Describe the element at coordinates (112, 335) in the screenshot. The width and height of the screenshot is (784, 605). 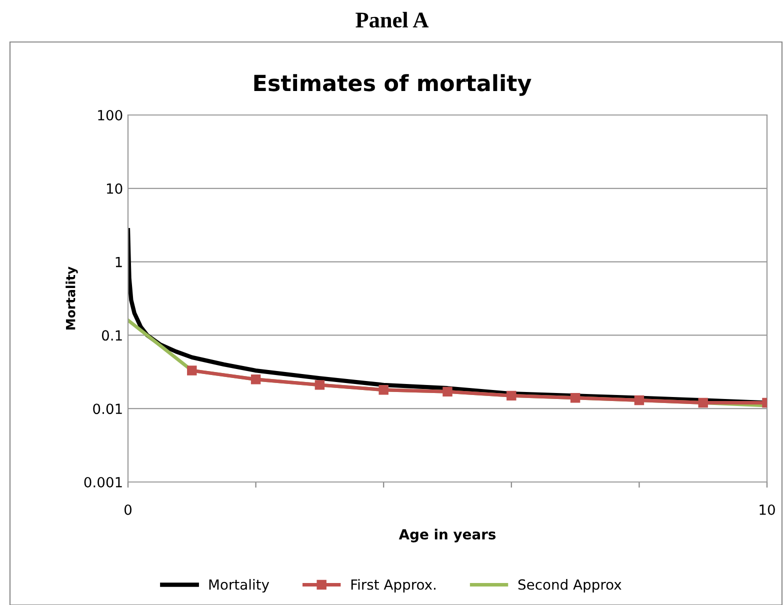
I see `y-tick-label: 0.1` at that location.